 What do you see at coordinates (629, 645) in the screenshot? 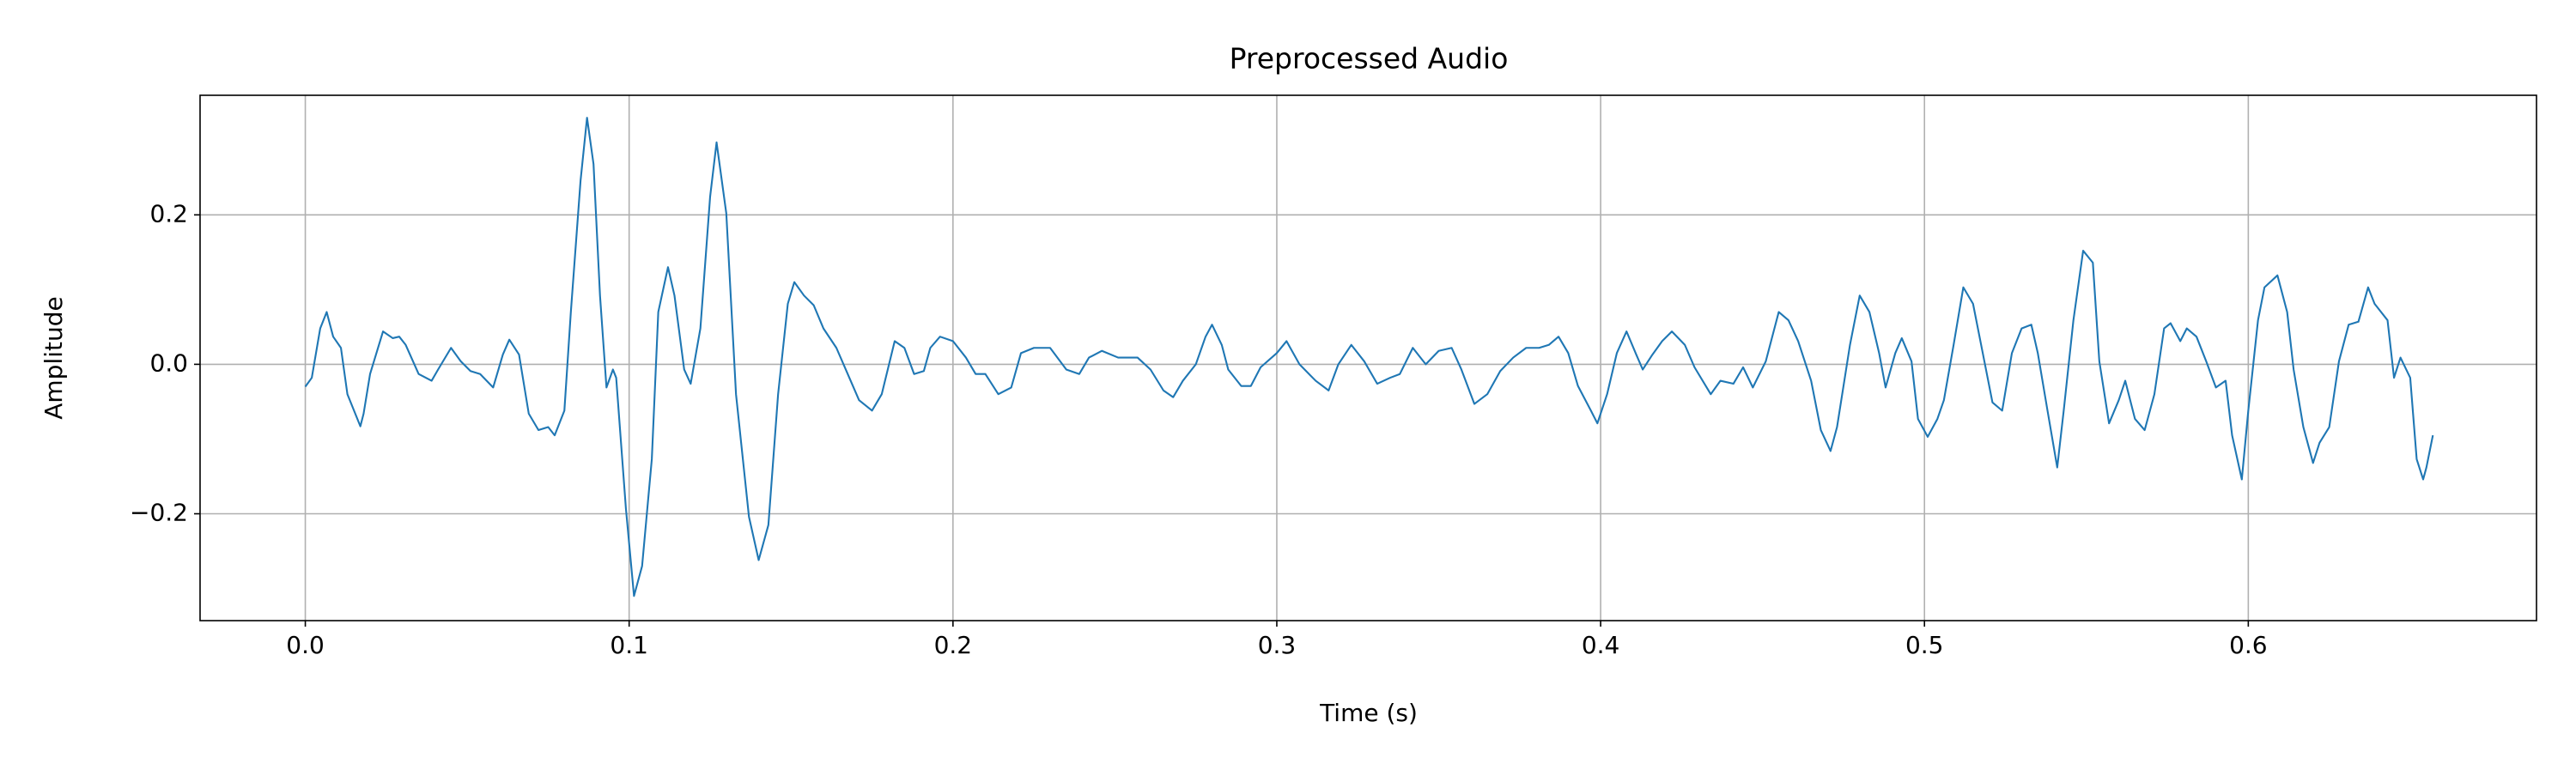
I see `x-tick-label: 0.1` at bounding box center [629, 645].